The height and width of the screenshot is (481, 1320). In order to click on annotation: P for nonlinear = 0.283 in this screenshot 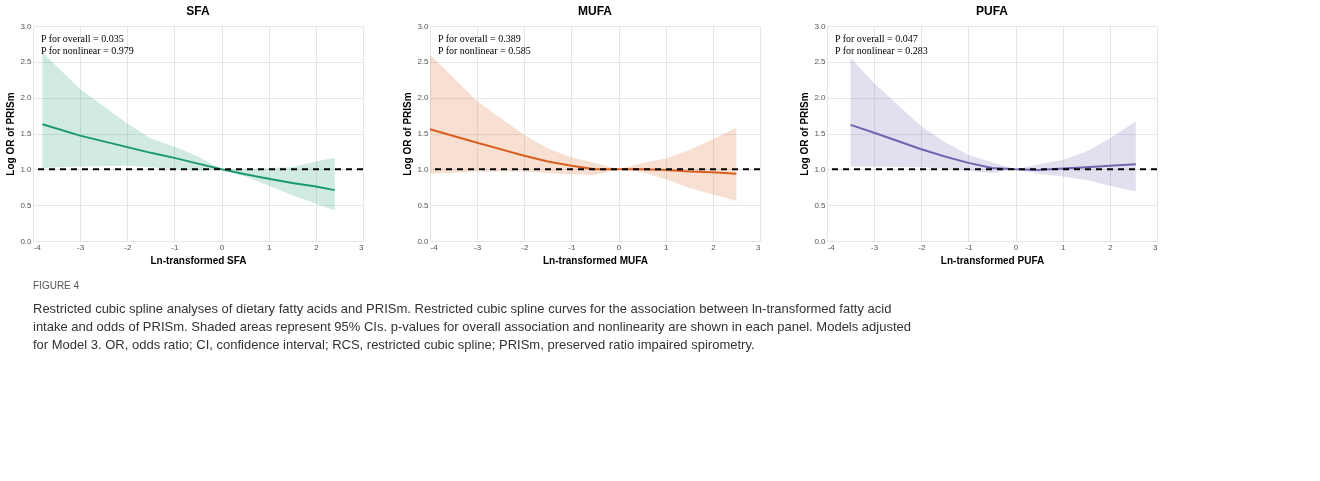, I will do `click(881, 50)`.